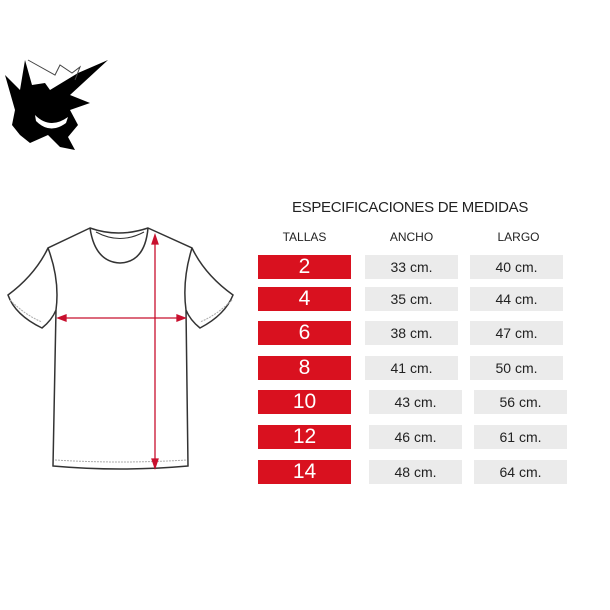 The width and height of the screenshot is (610, 610). I want to click on page-title: ESPECIFICACIONES DE MEDIDAS, so click(410, 207).